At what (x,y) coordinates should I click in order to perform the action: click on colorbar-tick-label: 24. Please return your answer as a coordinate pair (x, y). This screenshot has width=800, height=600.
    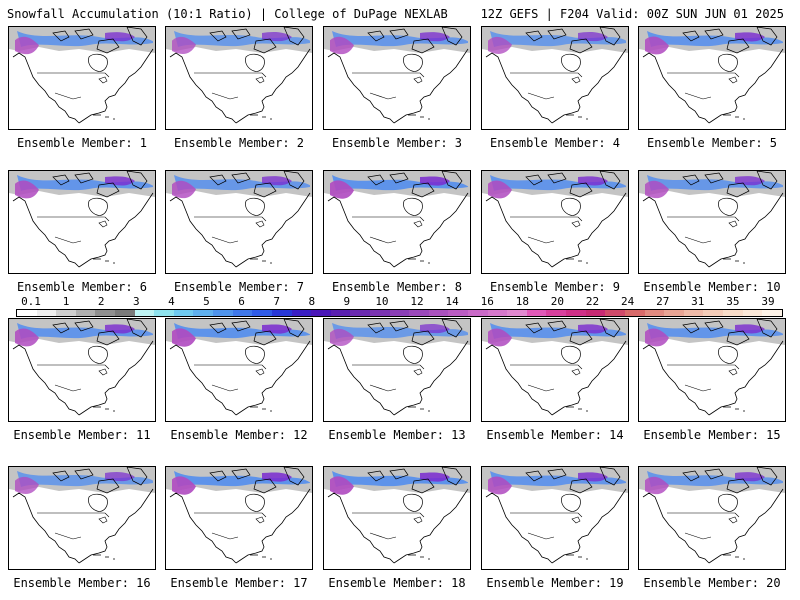
    Looking at the image, I should click on (627, 301).